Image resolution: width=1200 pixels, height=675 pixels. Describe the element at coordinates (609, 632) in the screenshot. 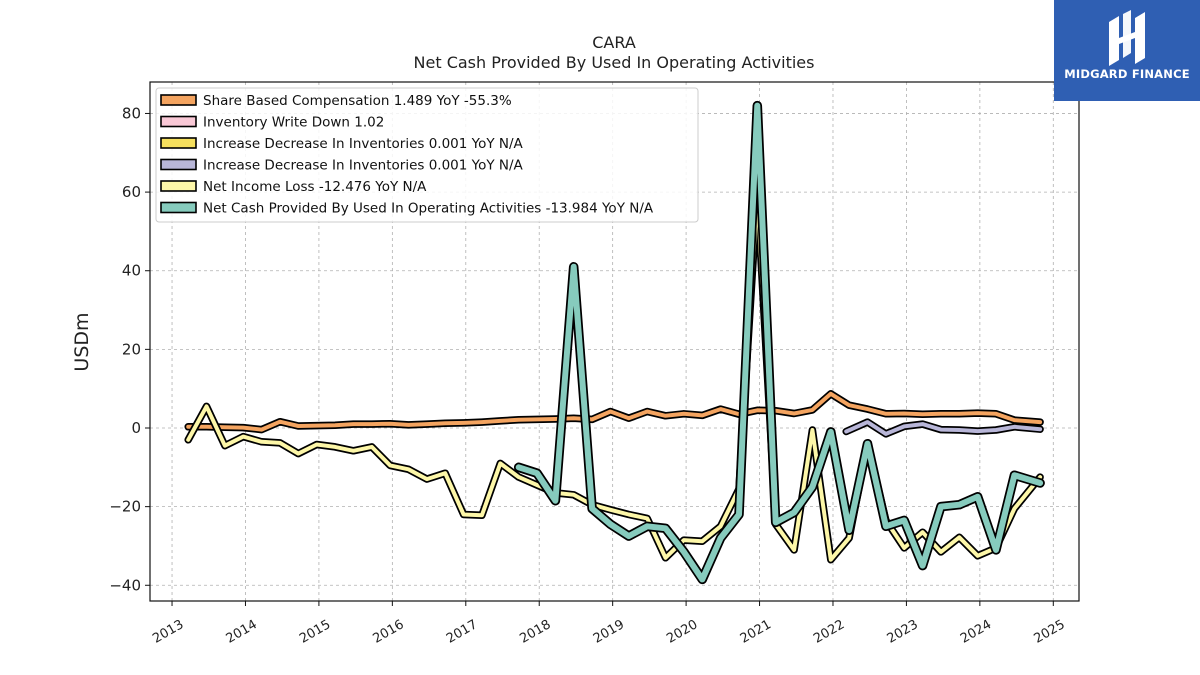

I see `x-tick-label: 2019` at that location.